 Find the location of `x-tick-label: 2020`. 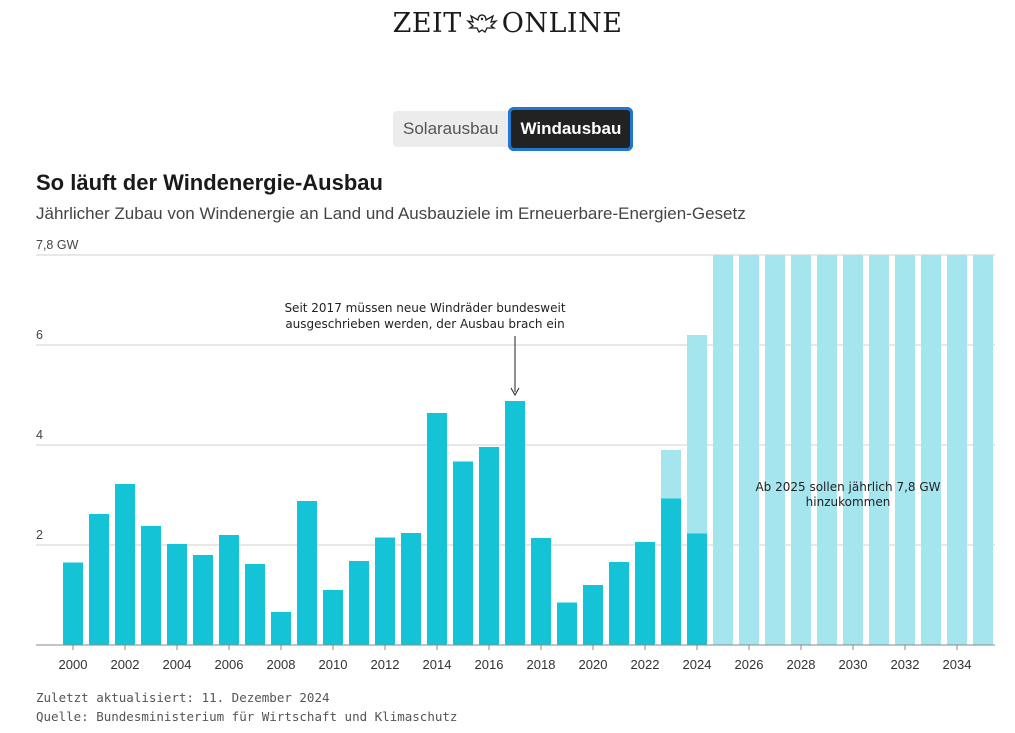

x-tick-label: 2020 is located at coordinates (593, 664).